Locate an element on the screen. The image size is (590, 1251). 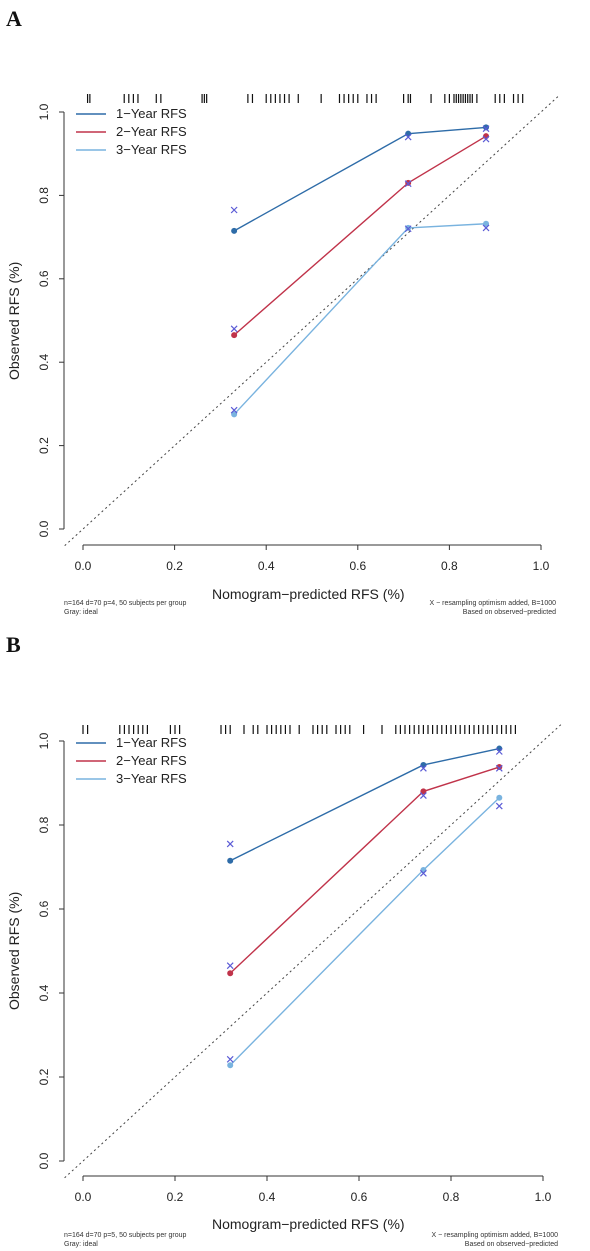
chart-b-x-tick-label: 1.0 is located at coordinates (543, 1197).